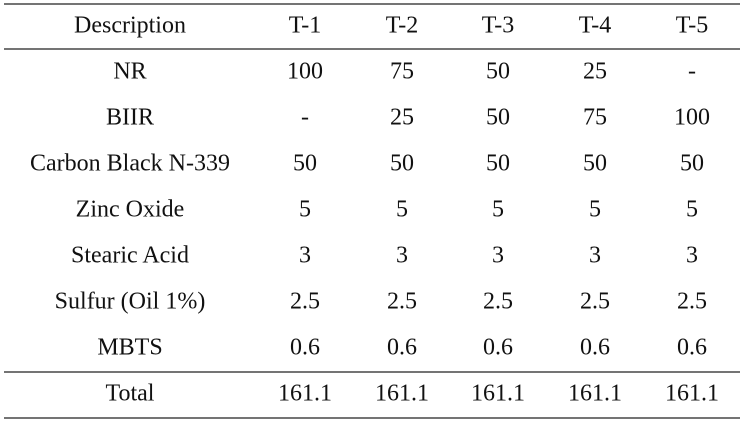 Image resolution: width=744 pixels, height=429 pixels. I want to click on header-cell: T-3, so click(498, 26).